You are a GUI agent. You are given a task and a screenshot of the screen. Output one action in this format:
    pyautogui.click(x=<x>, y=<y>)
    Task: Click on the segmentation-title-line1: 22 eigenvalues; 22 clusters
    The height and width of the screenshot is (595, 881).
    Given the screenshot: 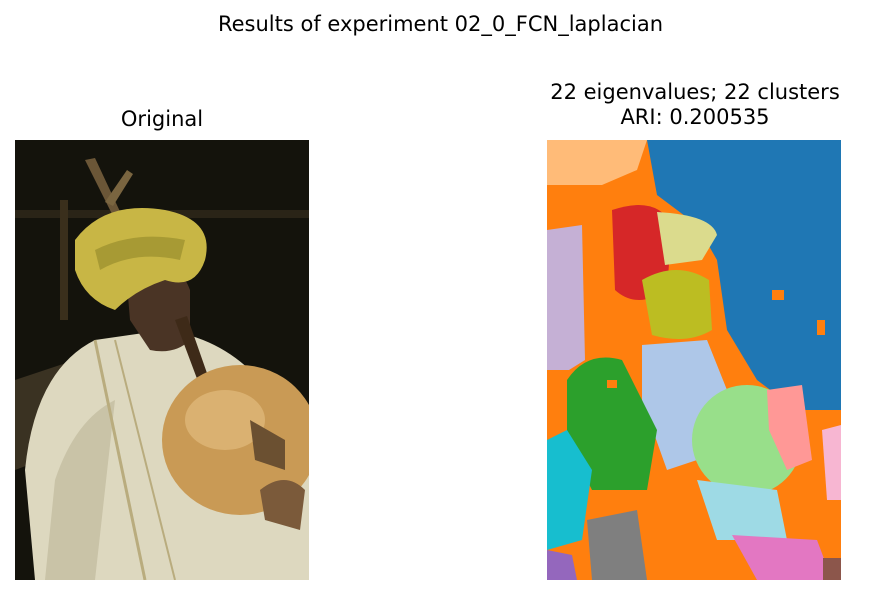 What is the action you would take?
    pyautogui.click(x=695, y=92)
    